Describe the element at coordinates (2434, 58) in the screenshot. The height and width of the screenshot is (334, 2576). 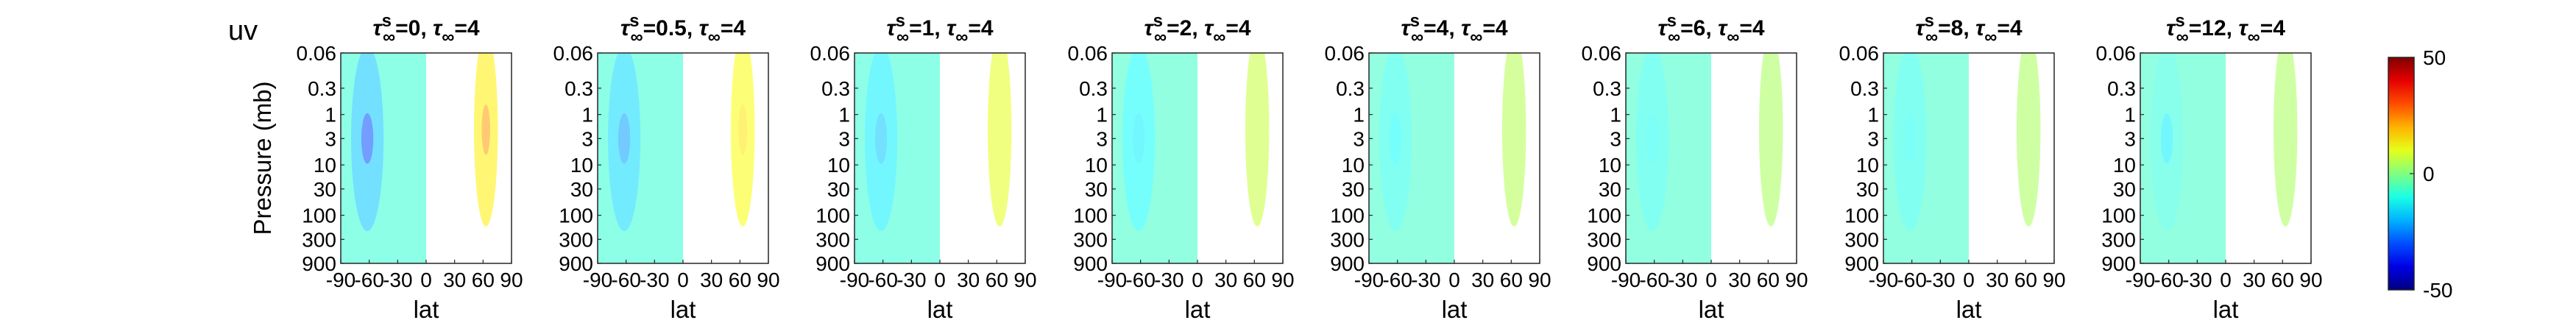
I see `colorbar-tick-label: 50` at that location.